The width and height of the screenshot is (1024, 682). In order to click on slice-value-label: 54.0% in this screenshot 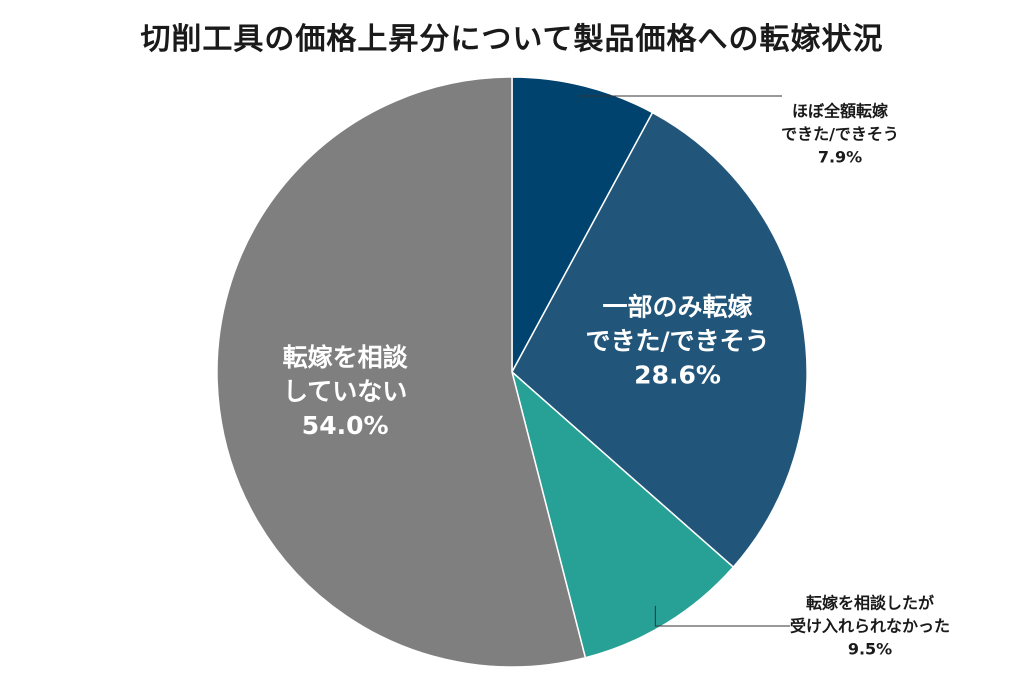, I will do `click(345, 425)`.